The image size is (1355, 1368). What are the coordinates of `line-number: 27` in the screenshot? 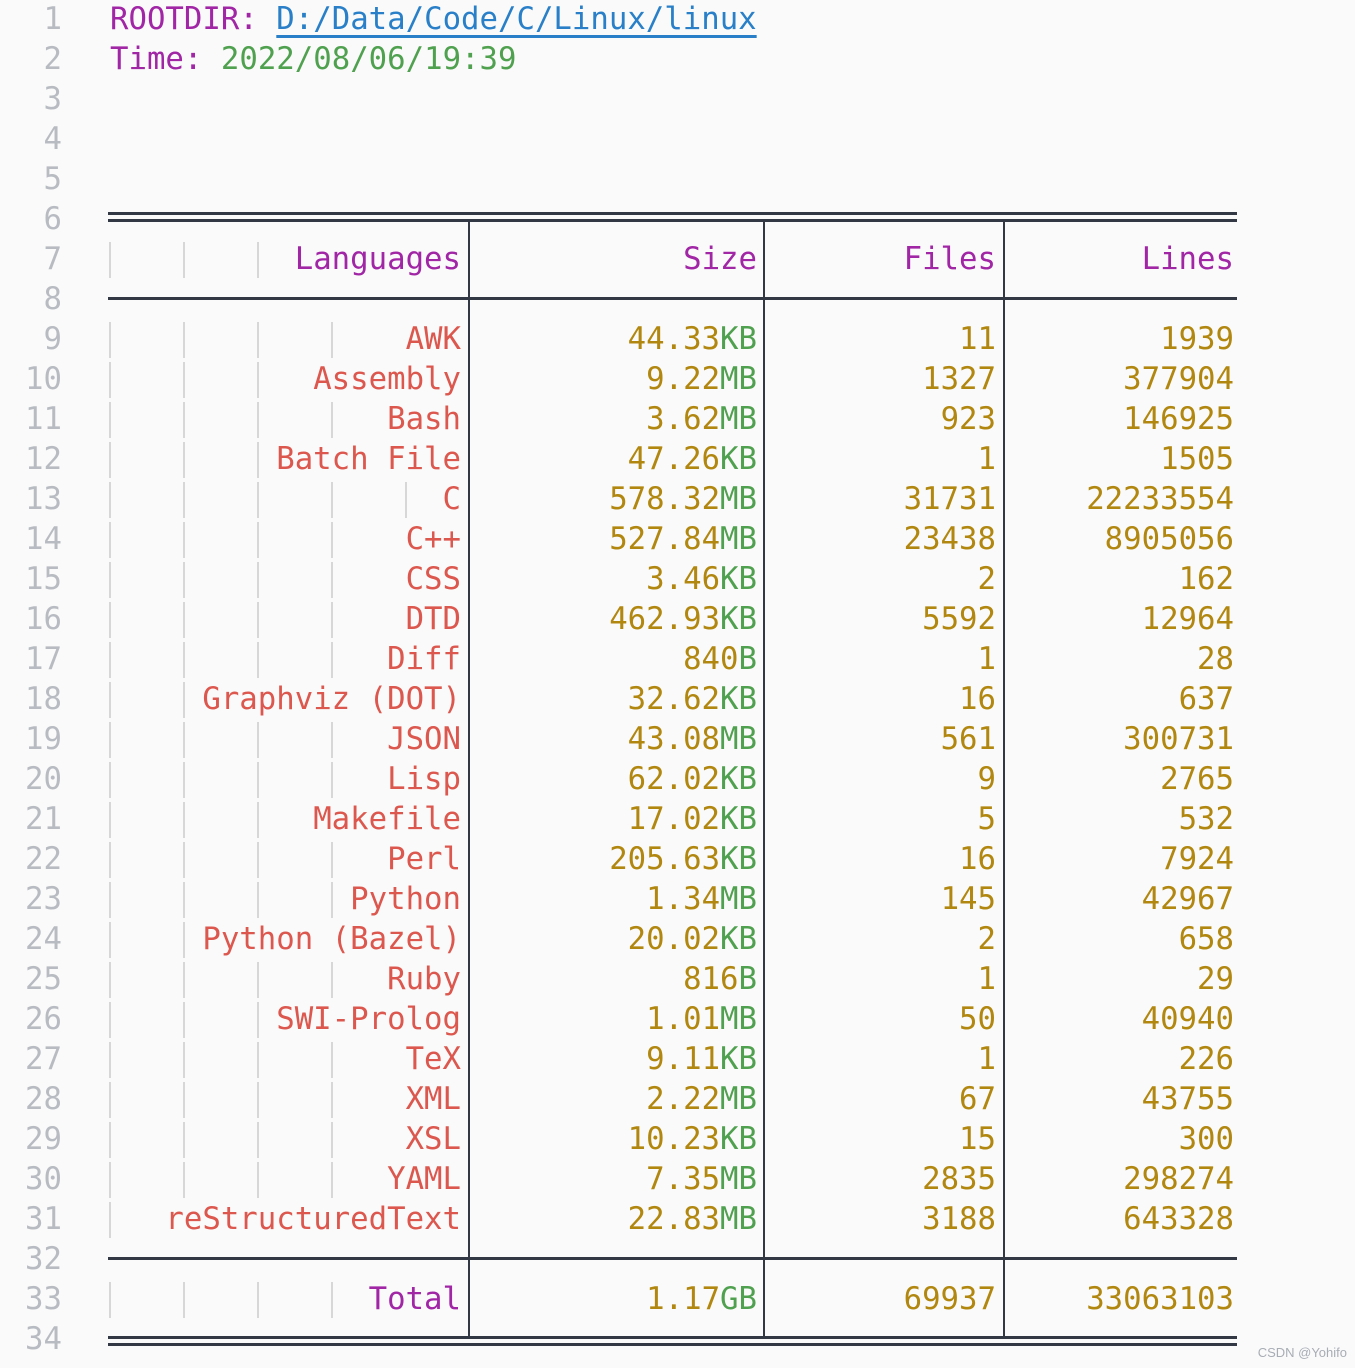 It's located at (43, 1059).